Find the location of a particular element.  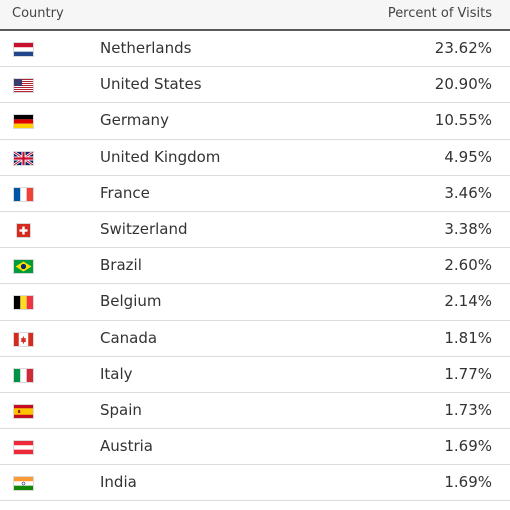

visit-percent: 23.62% is located at coordinates (463, 48).